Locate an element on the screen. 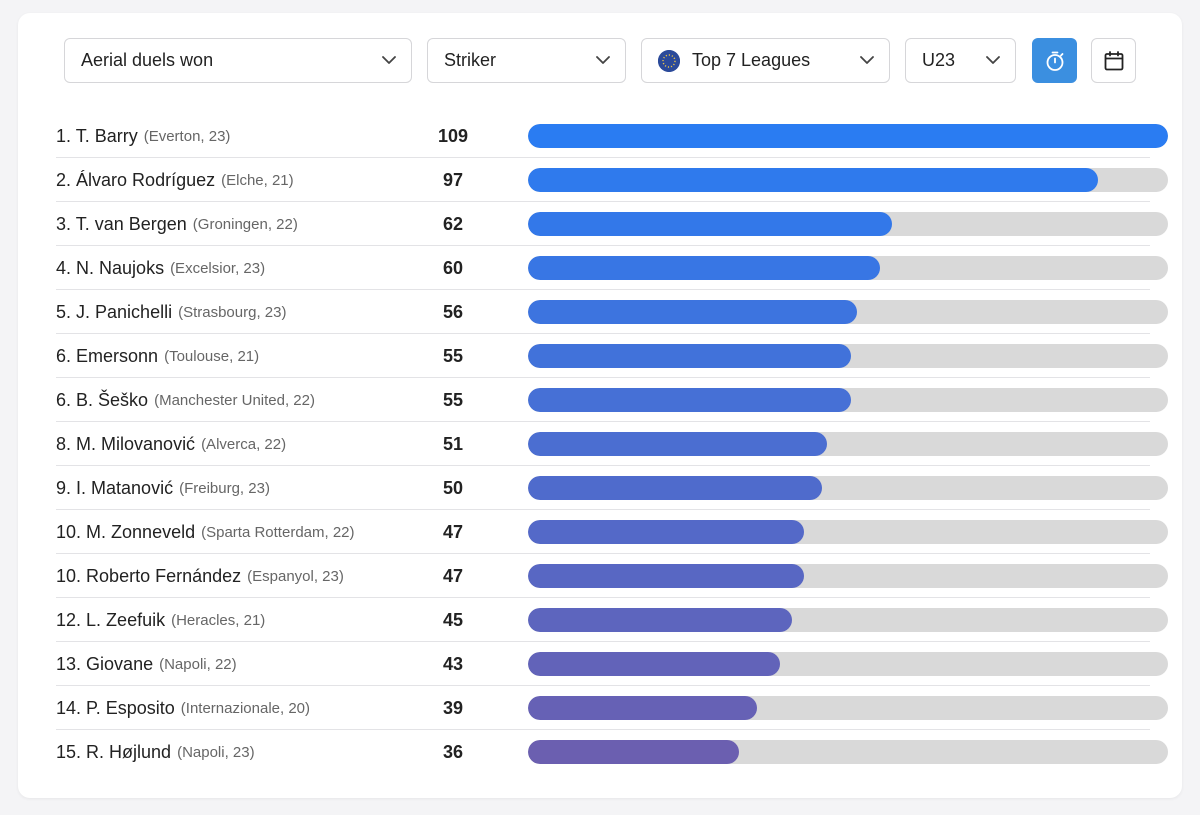 This screenshot has width=1200, height=815. player-cell: 5. J. Panichelli (Strasbourg, 23) is located at coordinates (236, 312).